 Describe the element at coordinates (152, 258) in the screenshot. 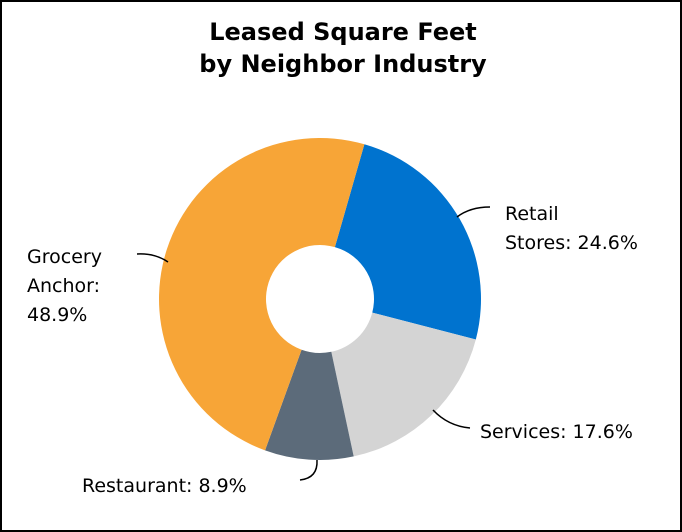

I see `leader-line-grocery-anchor` at that location.